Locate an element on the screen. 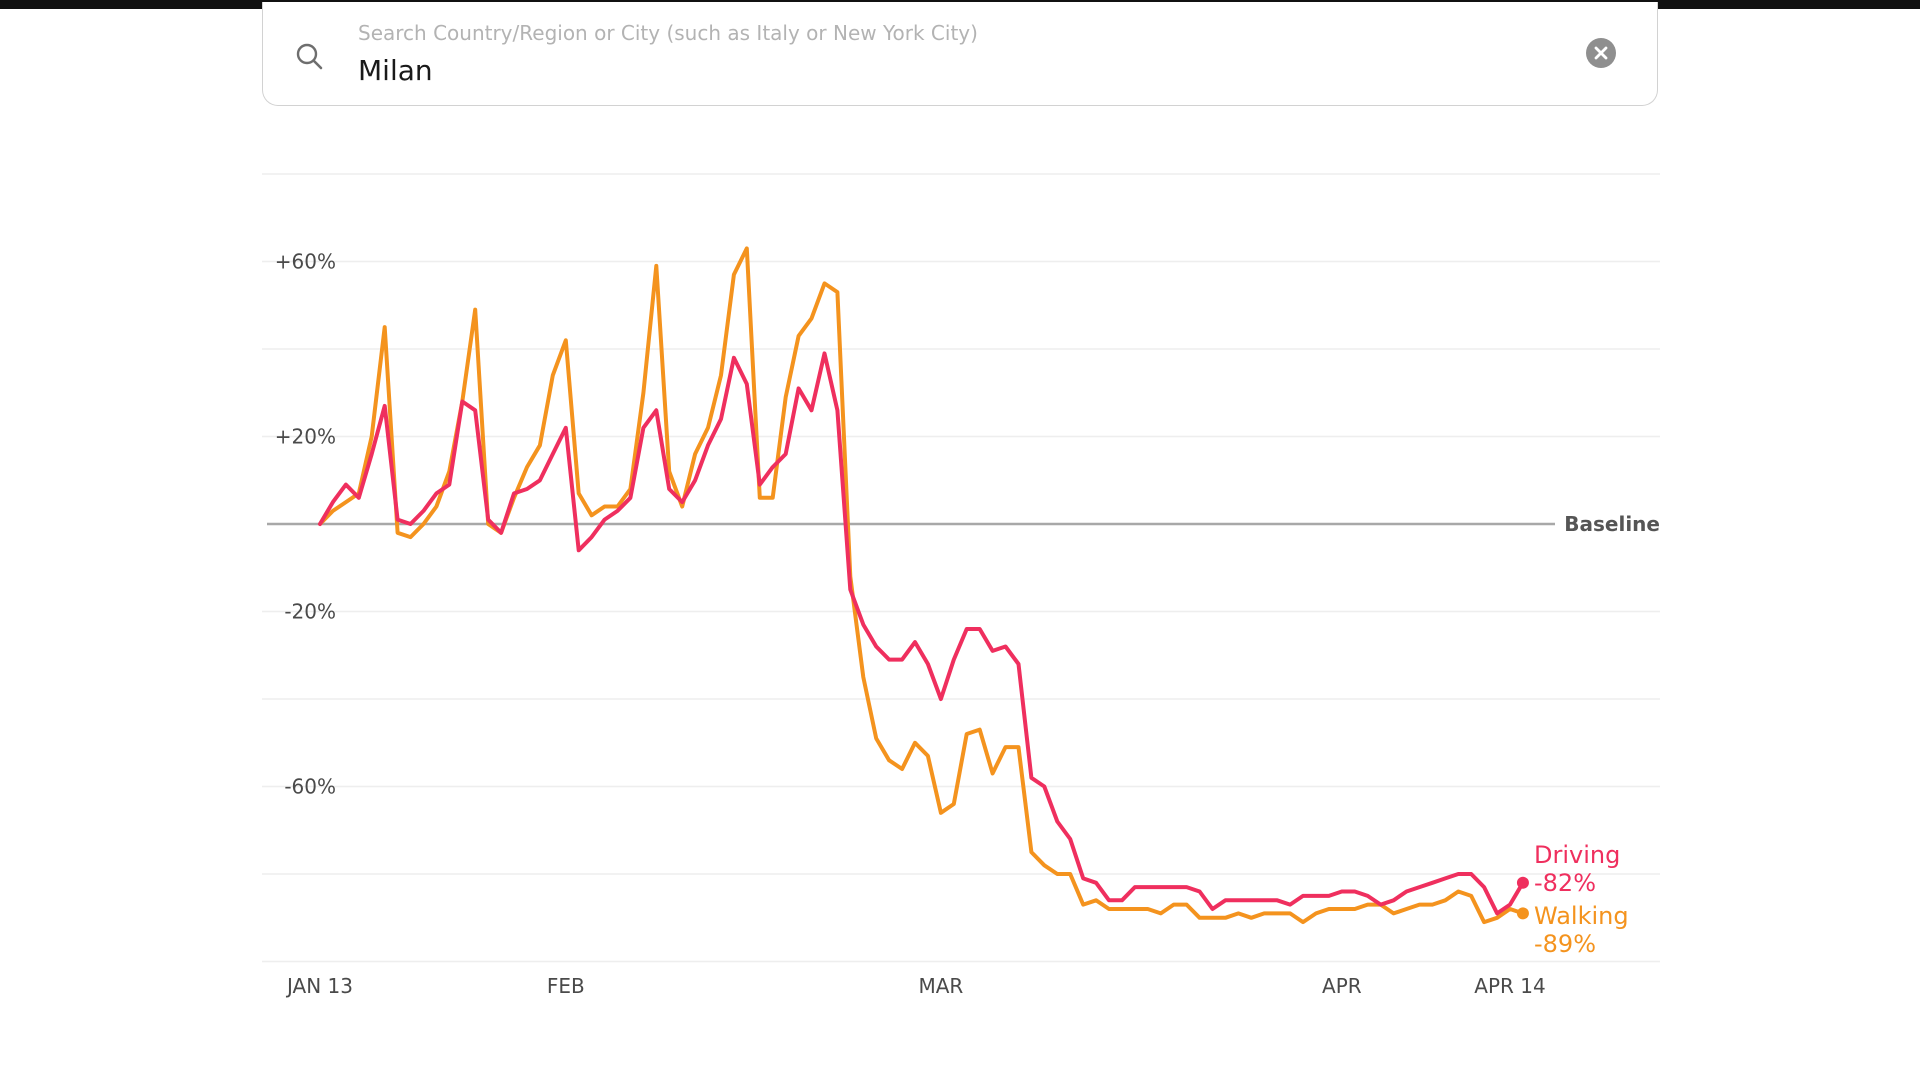  driving-label: Driving is located at coordinates (1577, 855).